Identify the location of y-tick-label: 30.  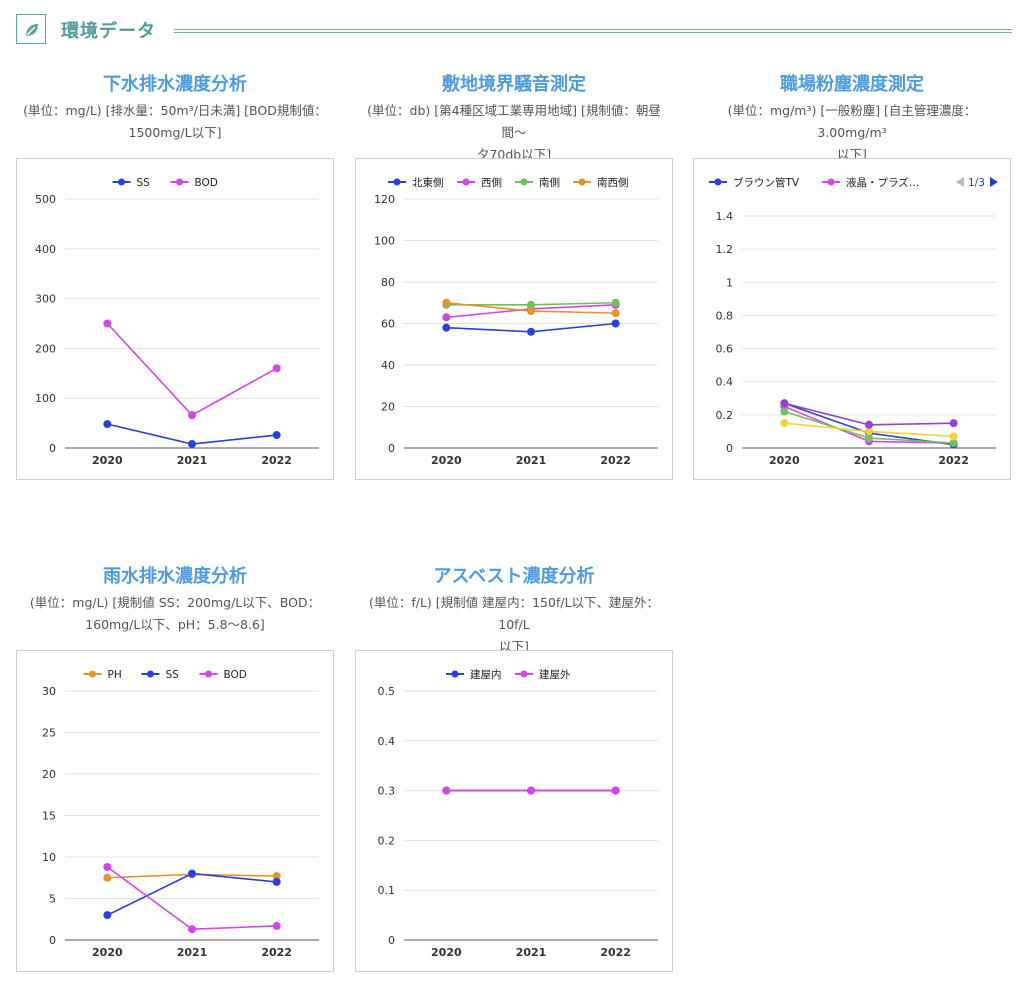
(49, 691).